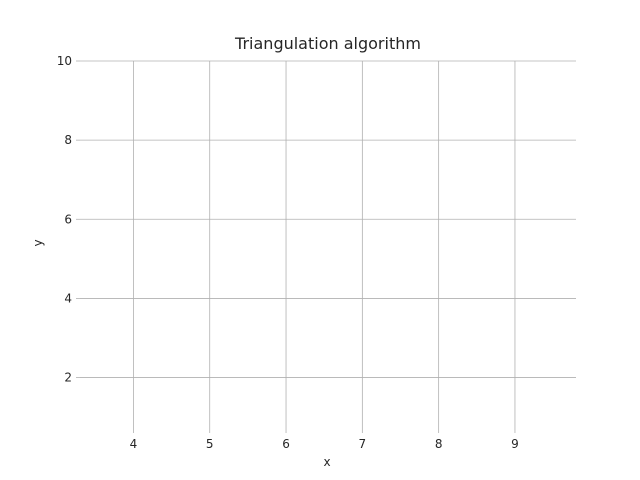 The image size is (640, 480). What do you see at coordinates (134, 444) in the screenshot?
I see `x-tick-label: 4` at bounding box center [134, 444].